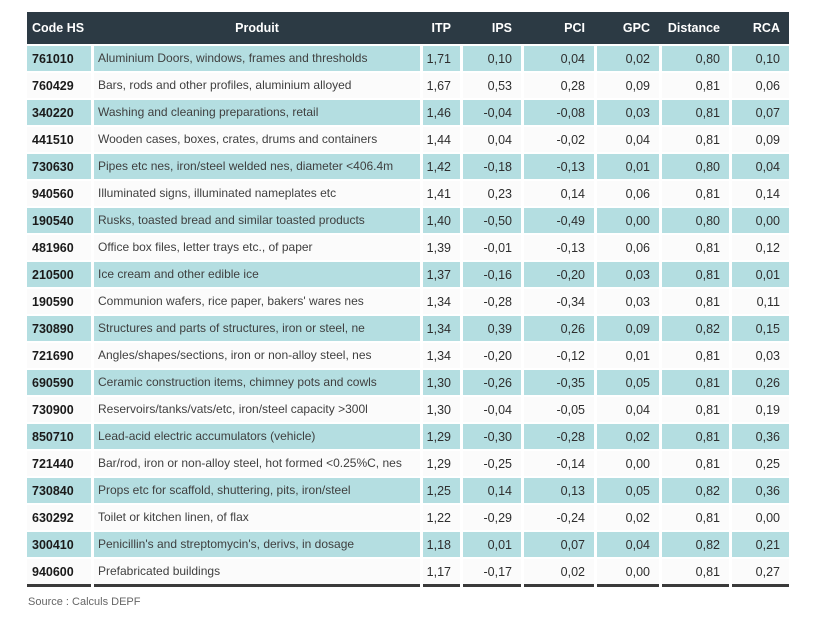 The image size is (817, 638). Describe the element at coordinates (492, 328) in the screenshot. I see `cell-ips: 0,39` at that location.